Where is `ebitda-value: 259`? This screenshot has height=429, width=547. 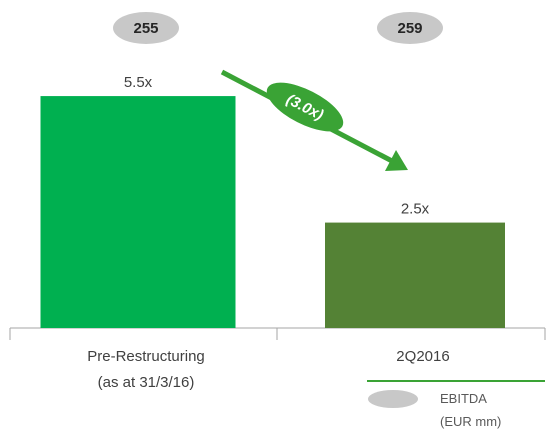
ebitda-value: 259 is located at coordinates (409, 28).